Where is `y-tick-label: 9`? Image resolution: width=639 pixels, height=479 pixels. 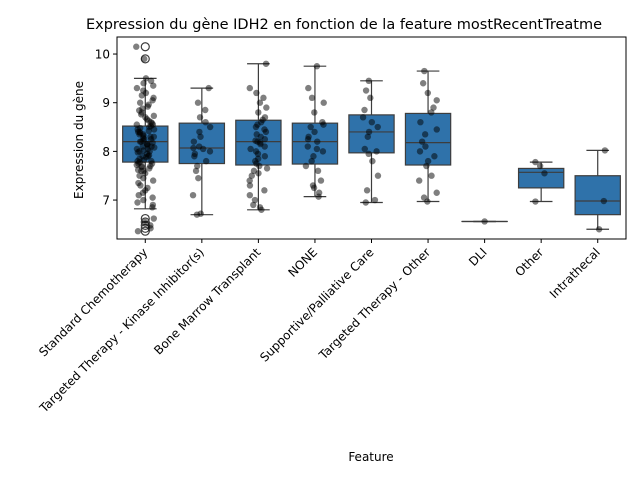
y-tick-label: 9 is located at coordinates (106, 103).